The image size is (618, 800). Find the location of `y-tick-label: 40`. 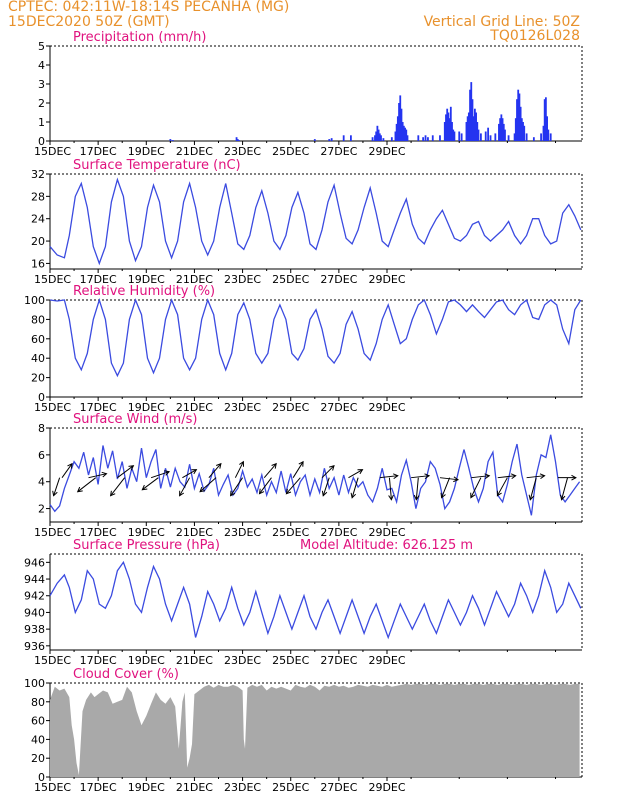

y-tick-label: 40 is located at coordinates (38, 739).